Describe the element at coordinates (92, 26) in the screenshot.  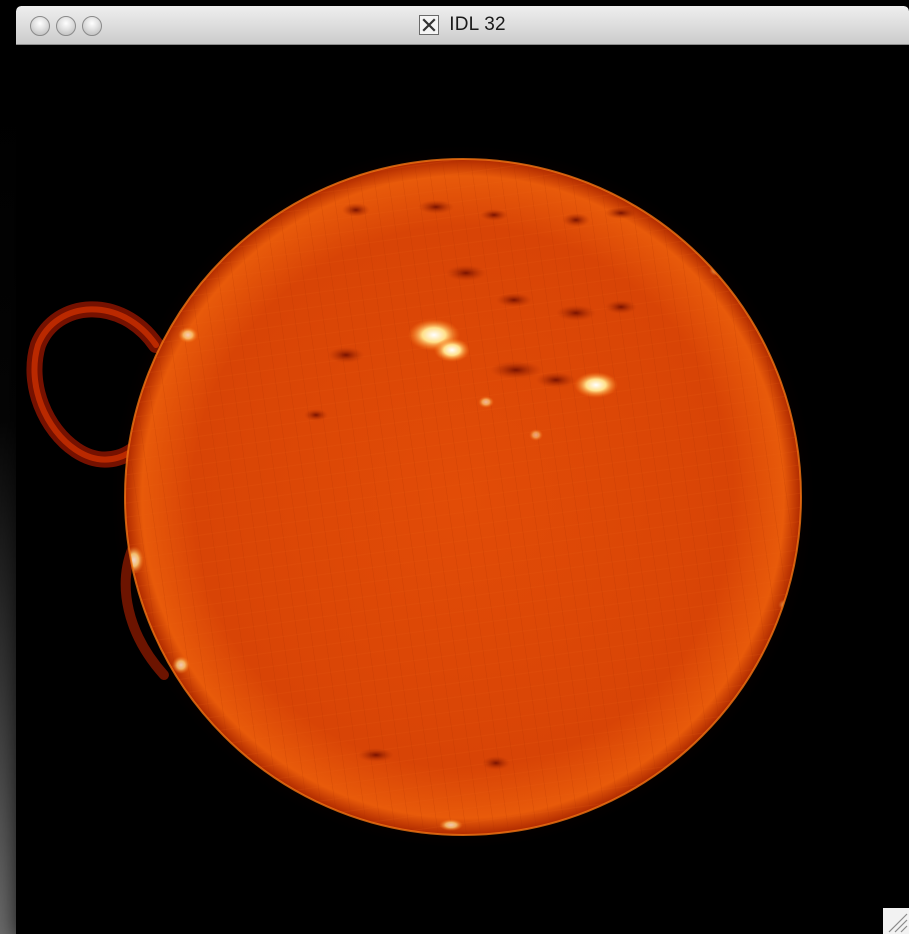
I see `zoom-button` at that location.